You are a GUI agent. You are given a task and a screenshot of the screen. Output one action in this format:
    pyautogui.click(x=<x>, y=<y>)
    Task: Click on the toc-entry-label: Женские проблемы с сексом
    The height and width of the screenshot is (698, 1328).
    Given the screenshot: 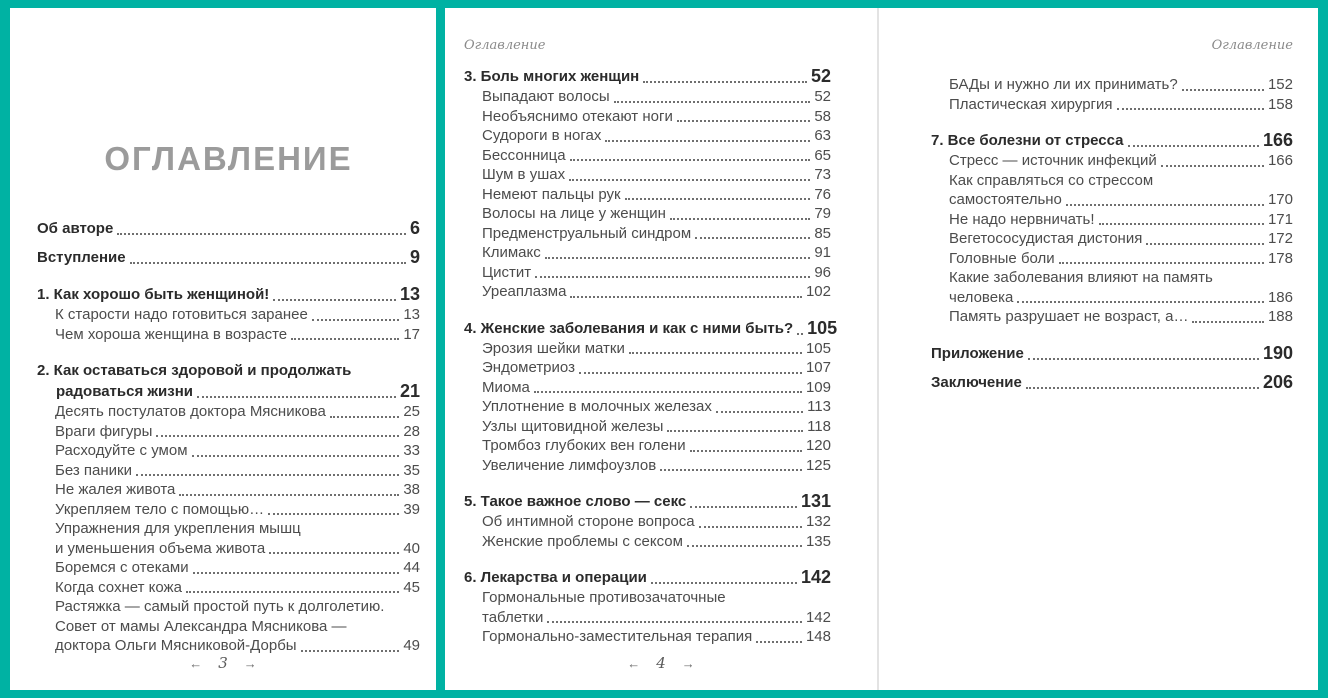 What is the action you would take?
    pyautogui.click(x=582, y=541)
    